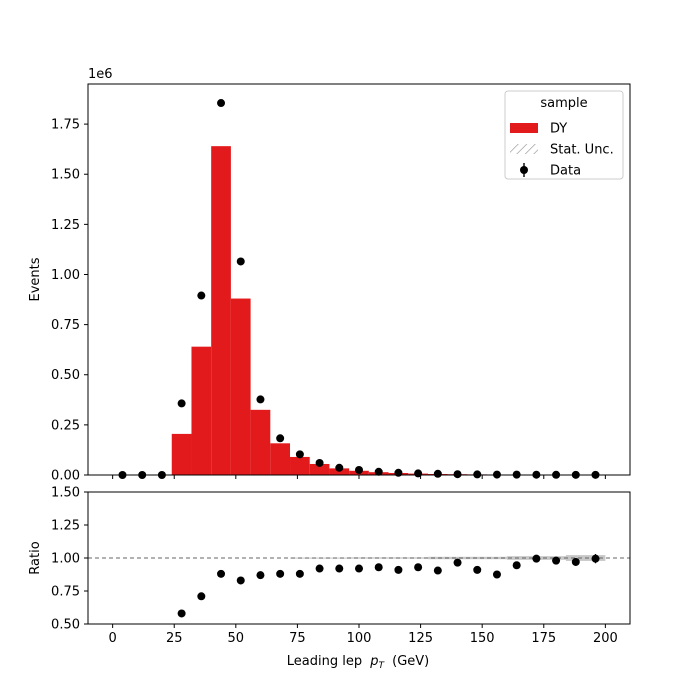  Describe the element at coordinates (236, 638) in the screenshot. I see `x-tick-label: 50` at that location.